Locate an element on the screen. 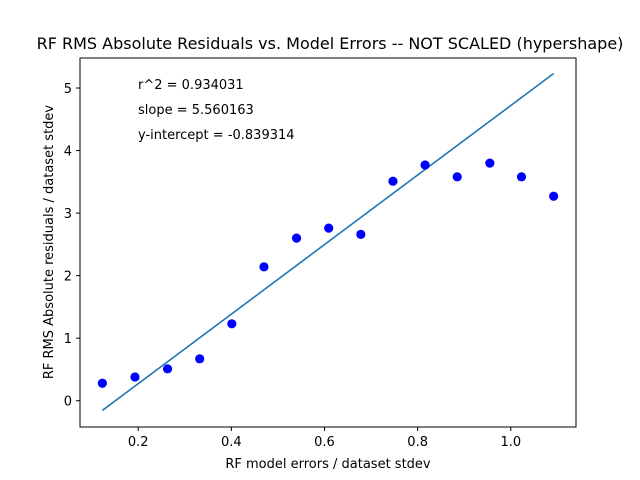 This screenshot has height=480, width=640. annotation-slope: slope = 5.560163 is located at coordinates (196, 110).